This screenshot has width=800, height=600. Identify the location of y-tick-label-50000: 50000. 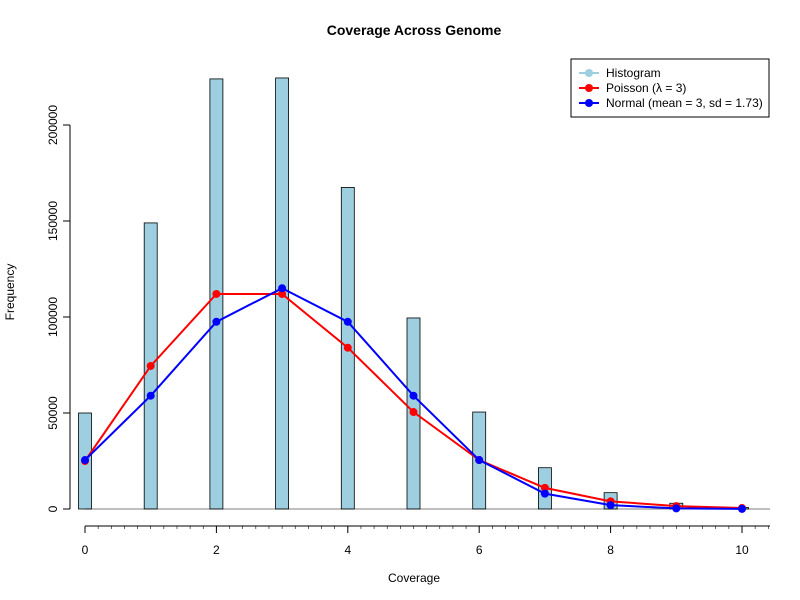
(53, 413).